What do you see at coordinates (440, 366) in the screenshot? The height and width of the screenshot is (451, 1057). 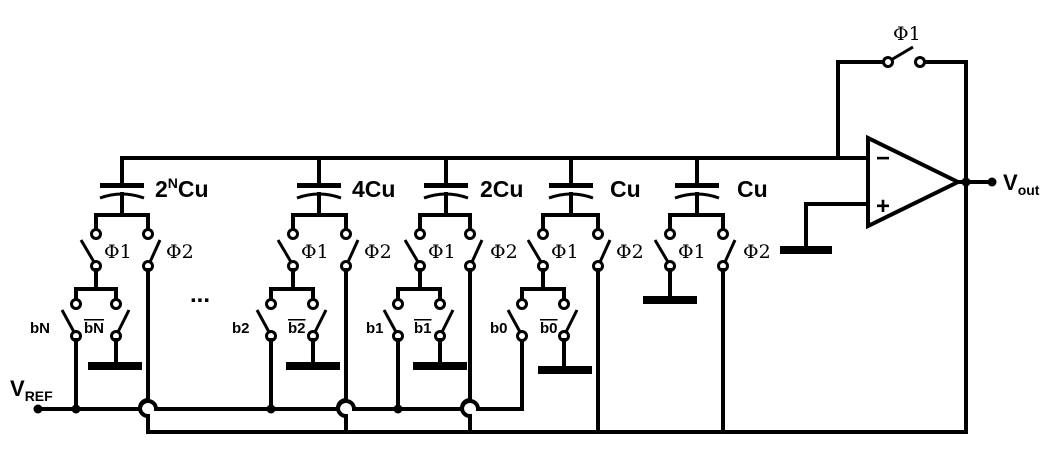 I see `branch-b1-ground` at bounding box center [440, 366].